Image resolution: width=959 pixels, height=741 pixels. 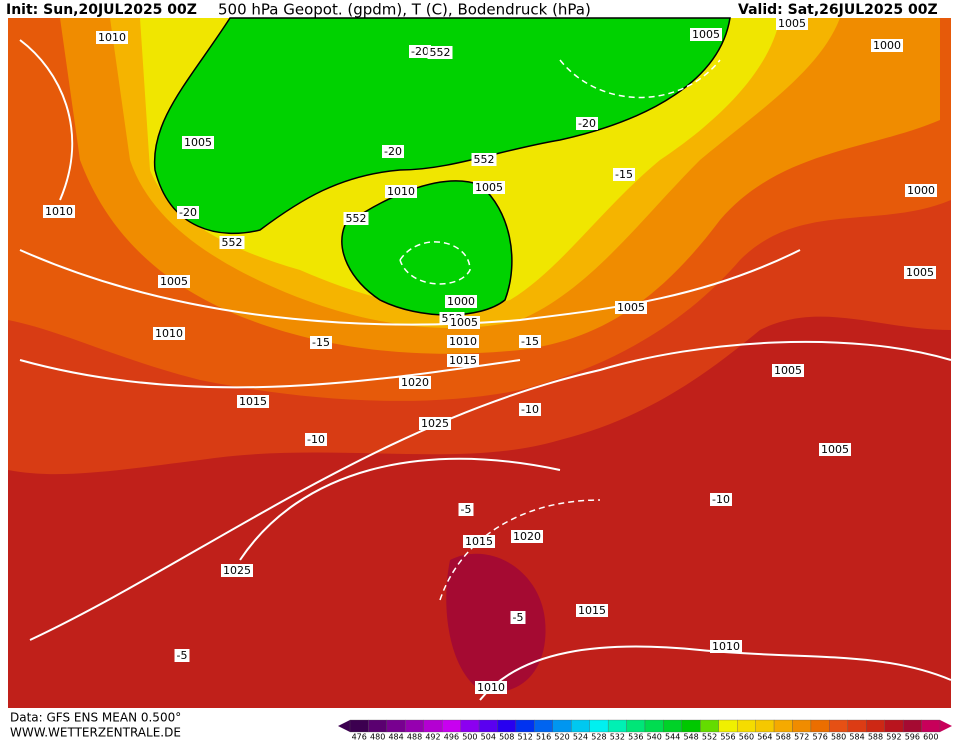 I want to click on contour-label: 1020, so click(x=415, y=382).